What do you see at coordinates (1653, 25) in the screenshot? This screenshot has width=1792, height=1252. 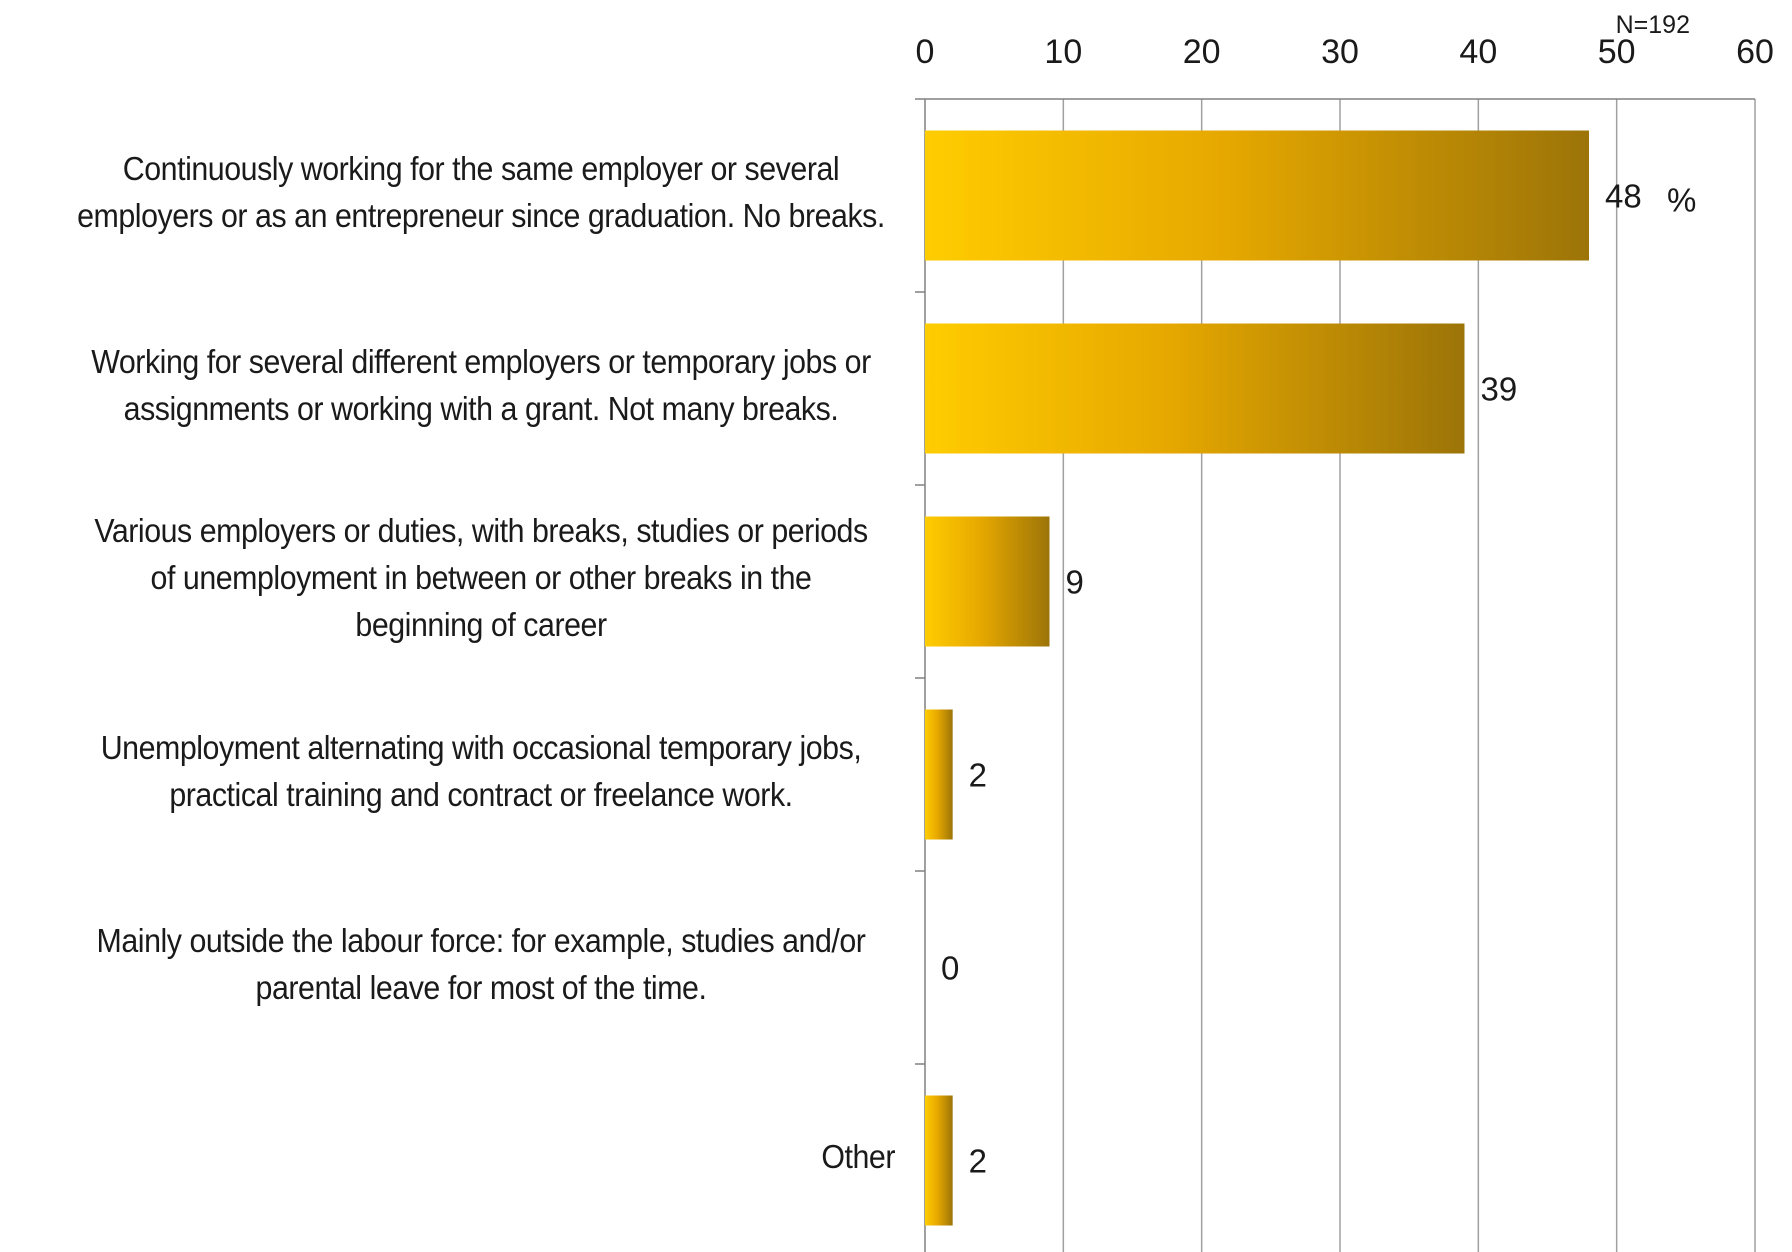 I see `sample-size-note: N=192` at bounding box center [1653, 25].